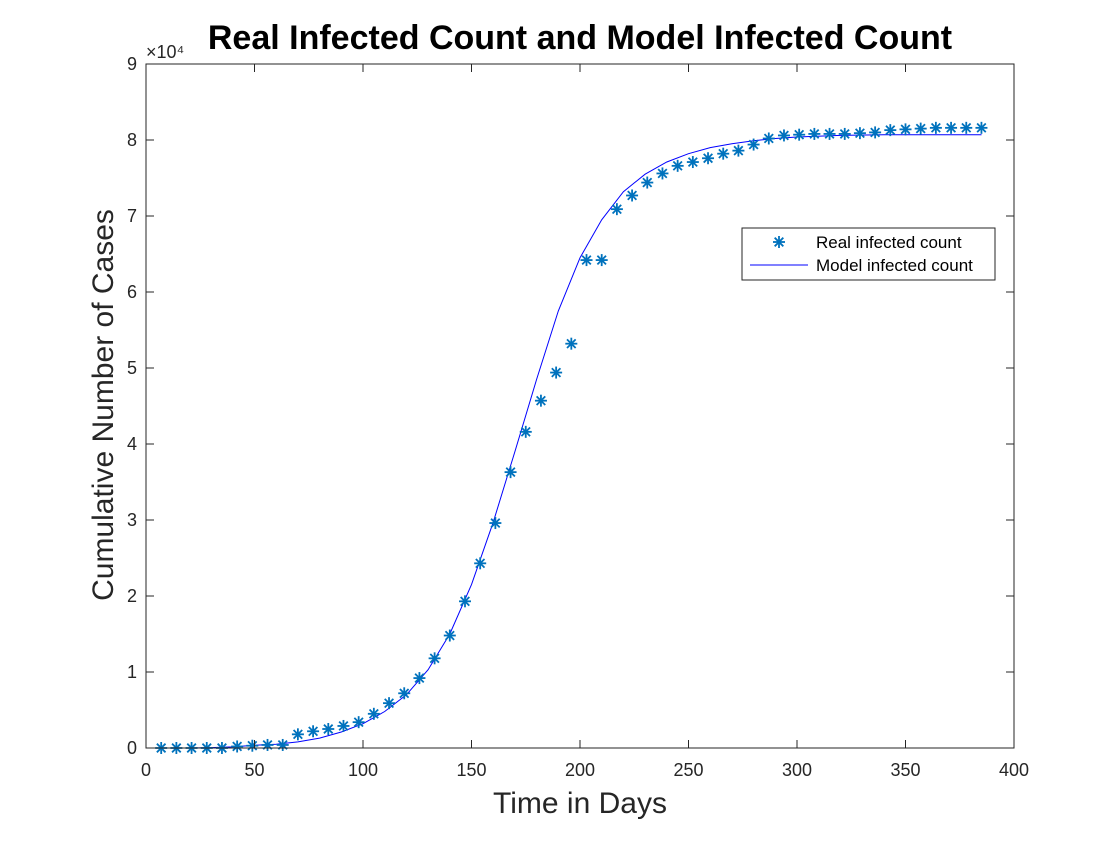  I want to click on x-tick-label: 250, so click(688, 770).